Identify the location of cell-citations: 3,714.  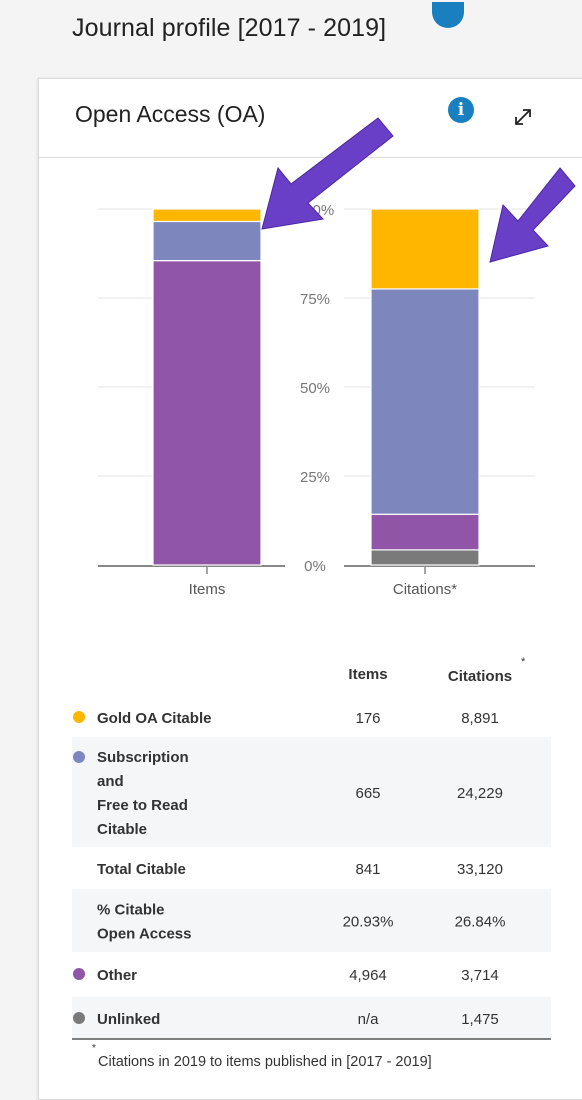
(480, 975).